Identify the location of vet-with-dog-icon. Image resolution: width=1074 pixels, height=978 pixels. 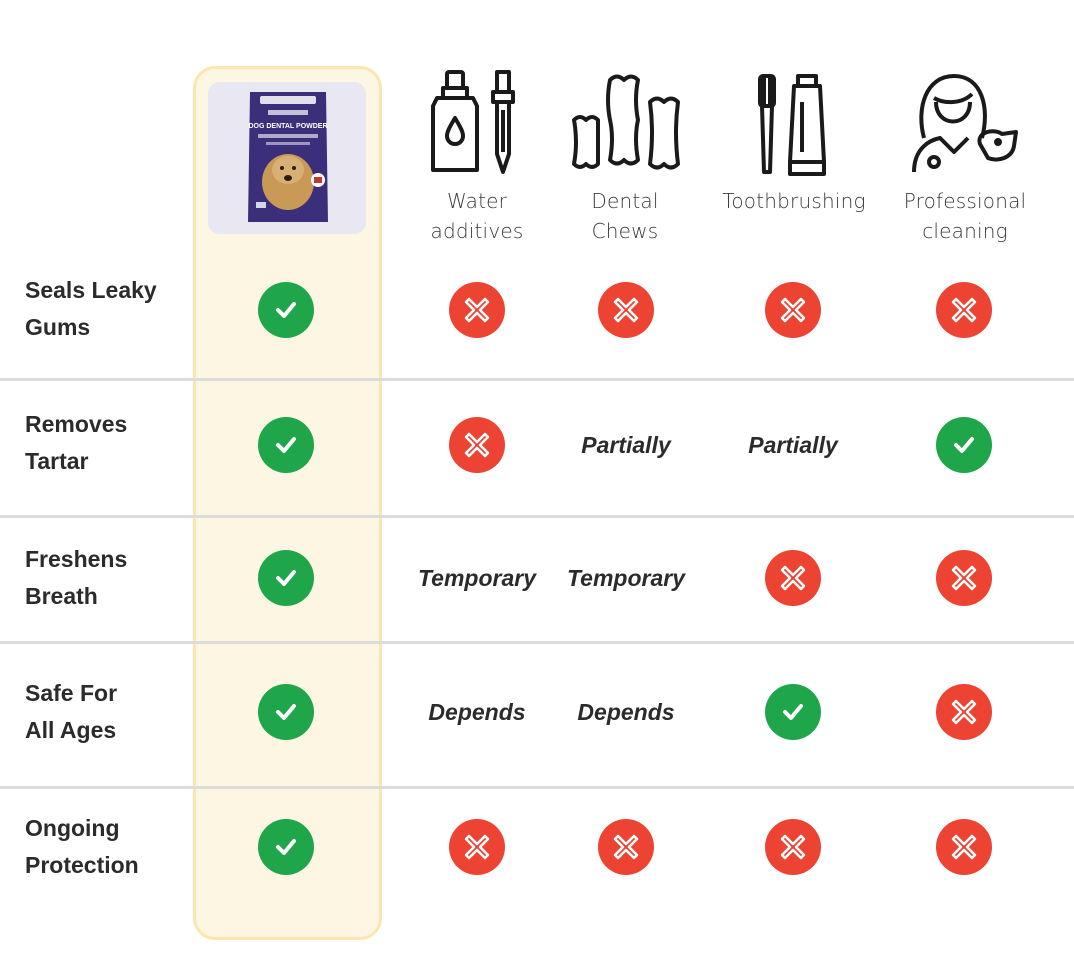
(965, 119).